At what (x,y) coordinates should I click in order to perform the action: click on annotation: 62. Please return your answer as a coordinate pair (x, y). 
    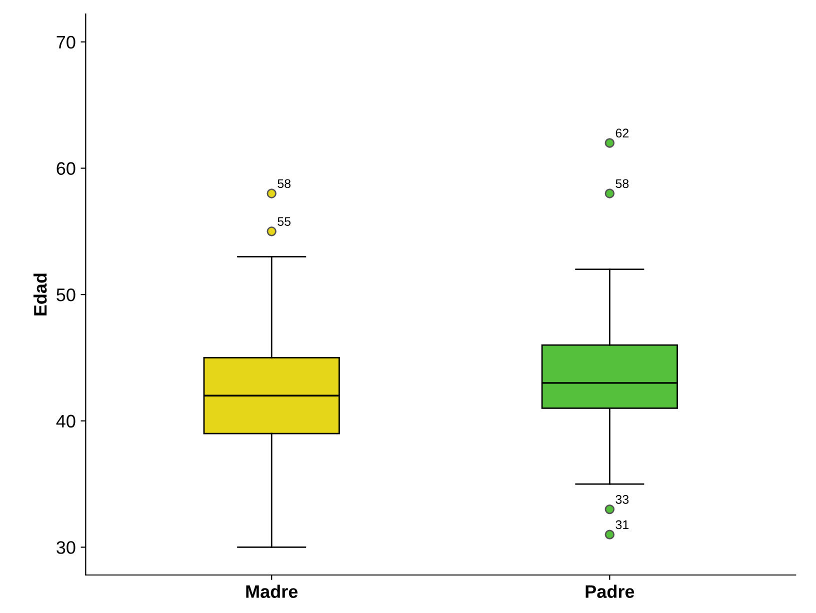
    Looking at the image, I should click on (622, 133).